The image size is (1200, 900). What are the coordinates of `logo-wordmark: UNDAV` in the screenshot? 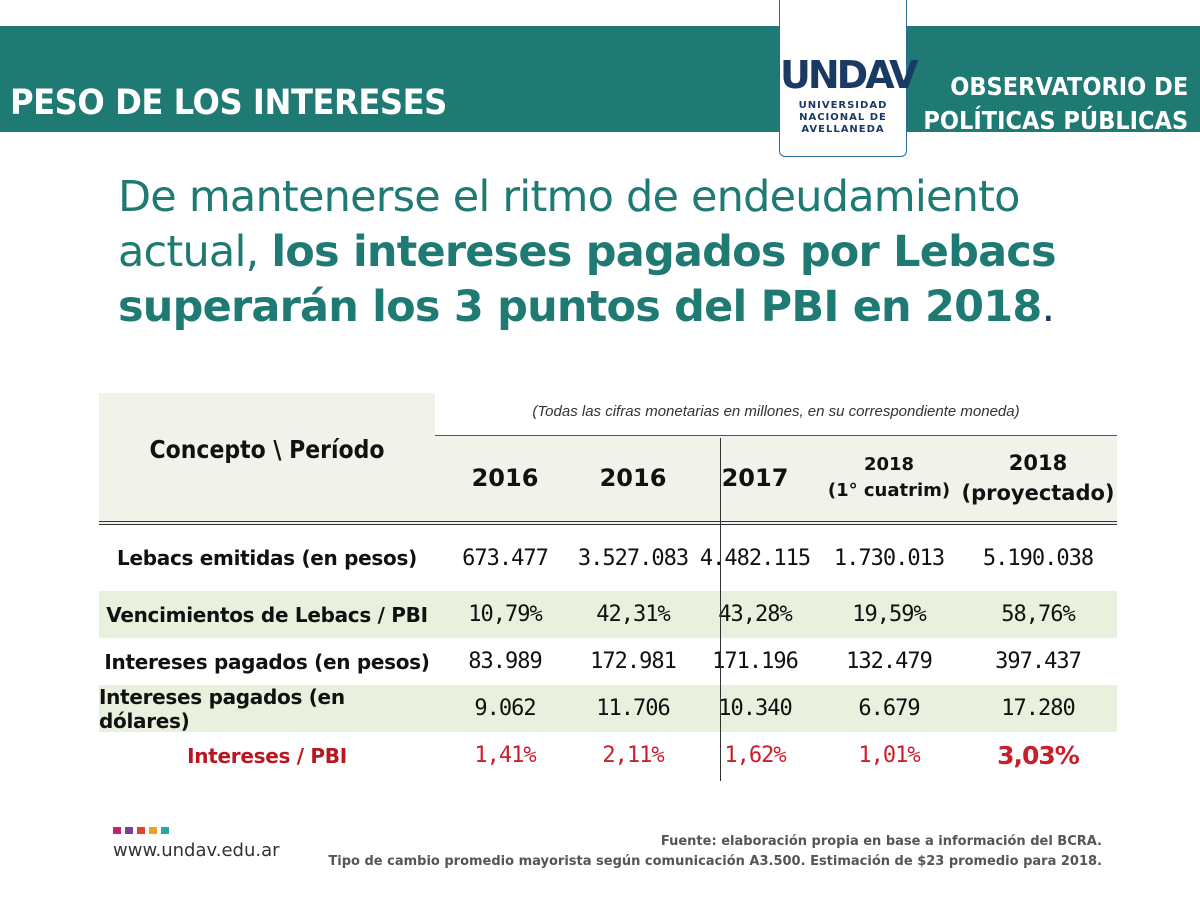 It's located at (849, 75).